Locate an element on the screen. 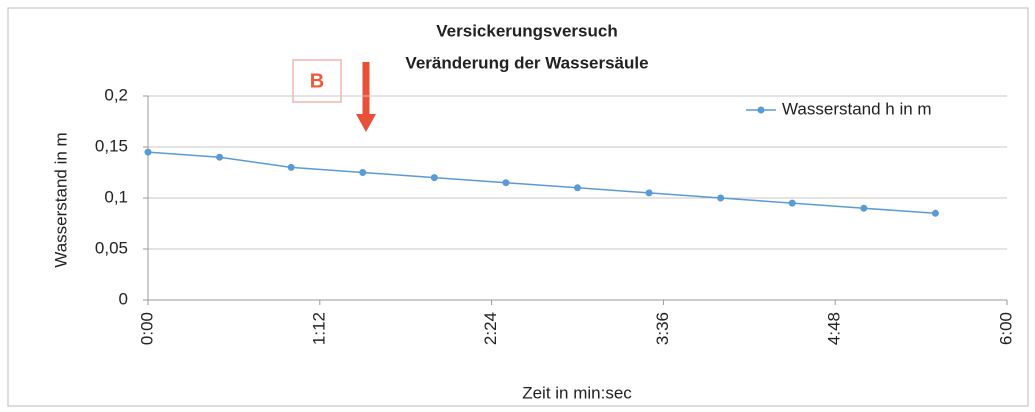 Image resolution: width=1035 pixels, height=412 pixels. y-tick-label: 0,2 is located at coordinates (116, 94).